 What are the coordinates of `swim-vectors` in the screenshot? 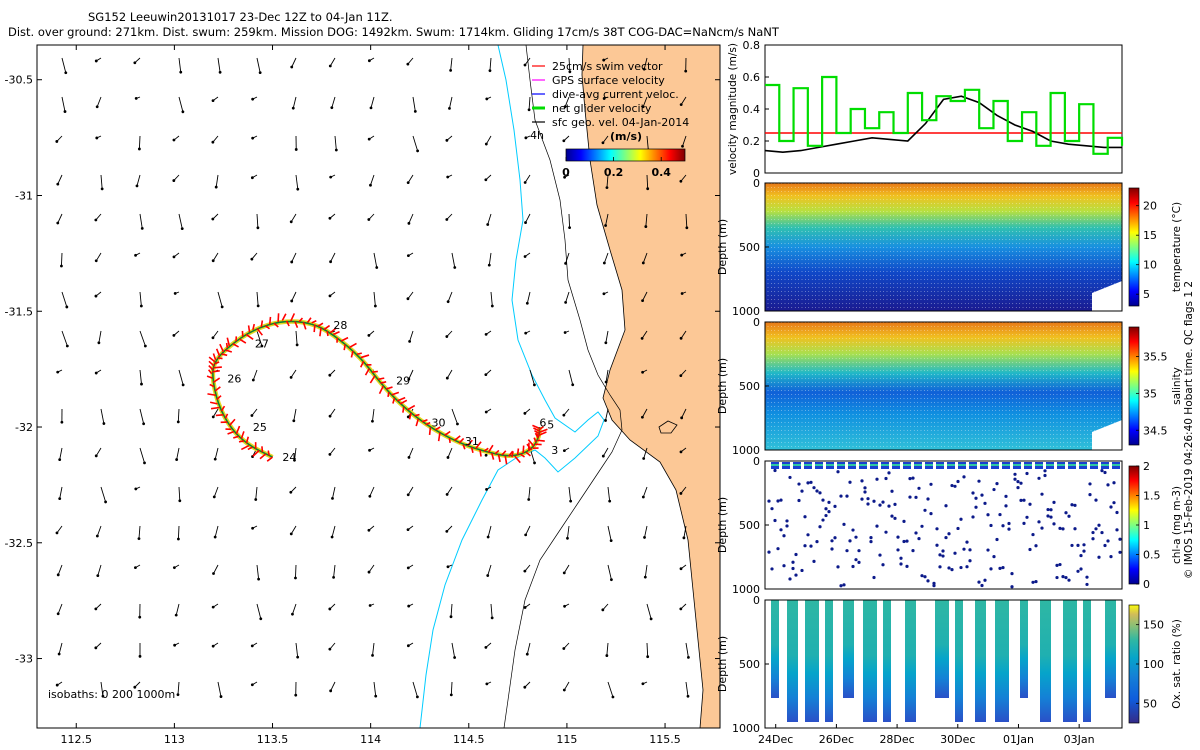 It's located at (377, 389).